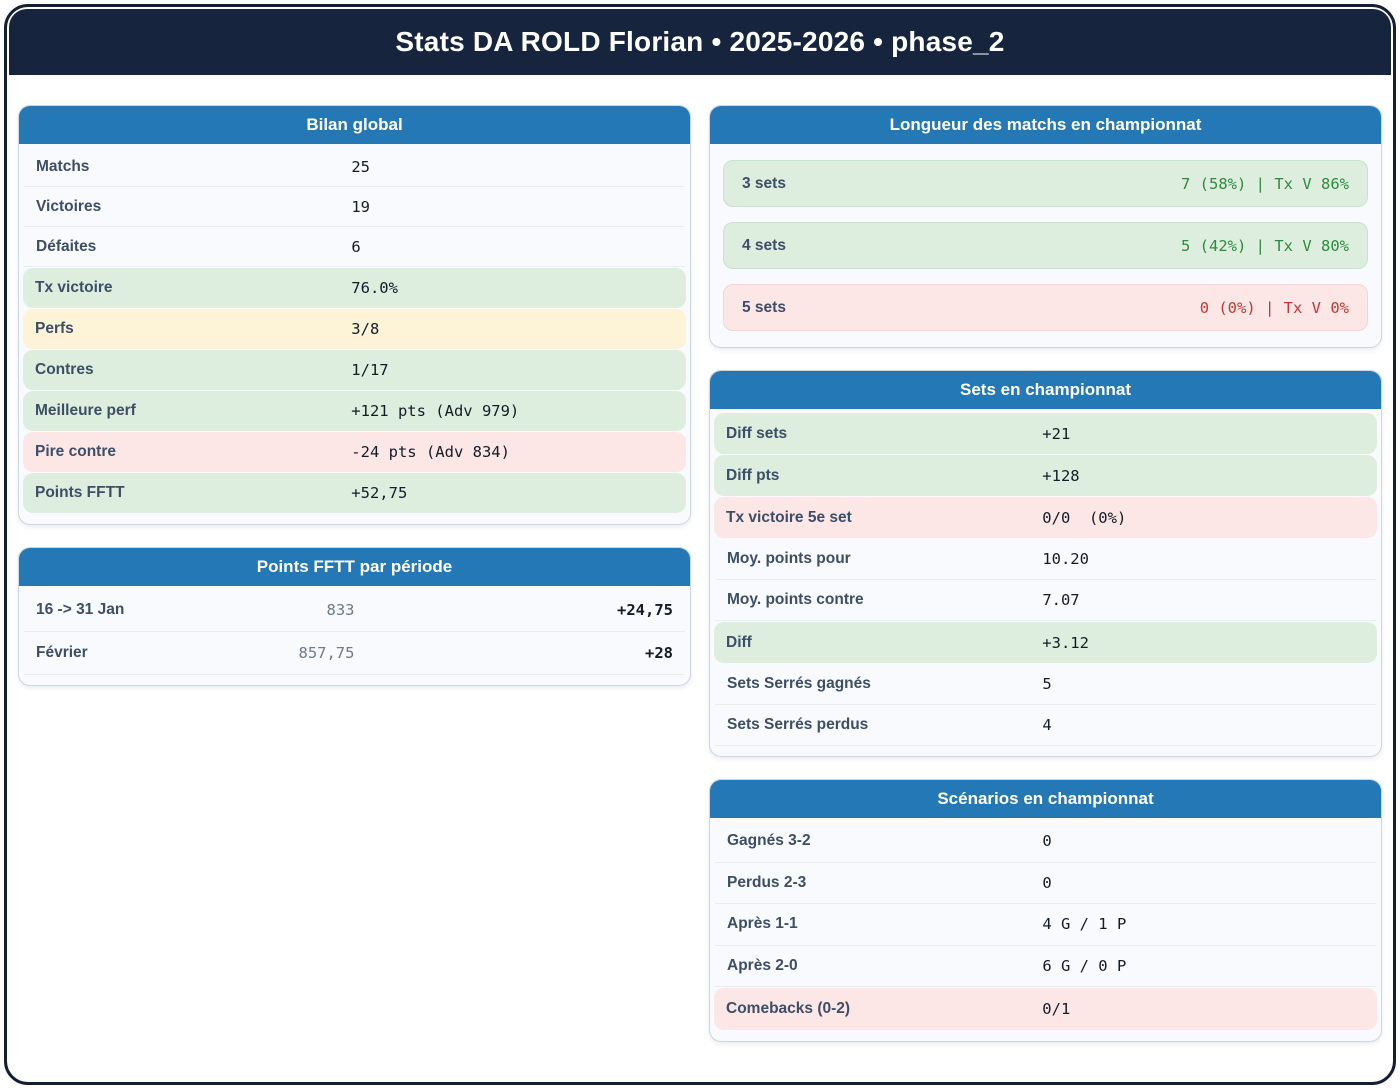 This screenshot has height=1091, width=1400. What do you see at coordinates (753, 475) in the screenshot?
I see `stat-label: Diff pts` at bounding box center [753, 475].